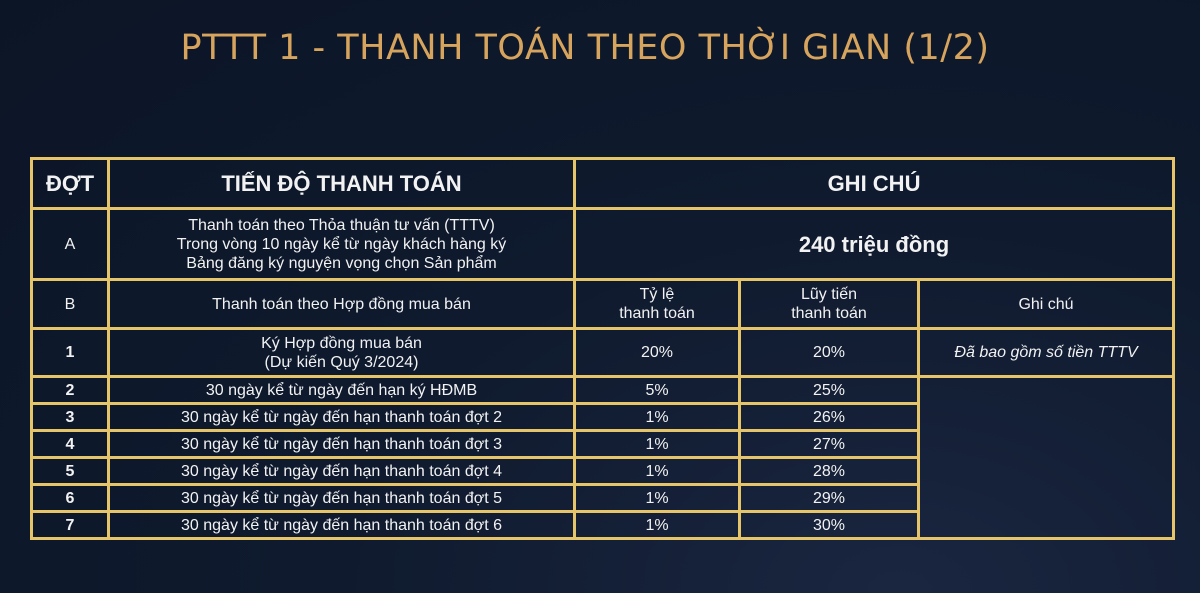  I want to click on header-schedule: TIẾN ĐỘ THANH TOÁN, so click(341, 183).